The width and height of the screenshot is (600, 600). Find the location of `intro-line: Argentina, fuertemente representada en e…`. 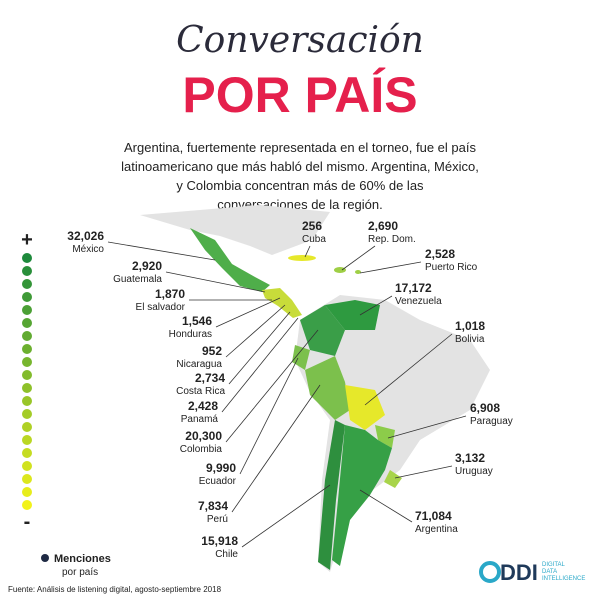

intro-line: Argentina, fuertemente representada en e… is located at coordinates (300, 147).